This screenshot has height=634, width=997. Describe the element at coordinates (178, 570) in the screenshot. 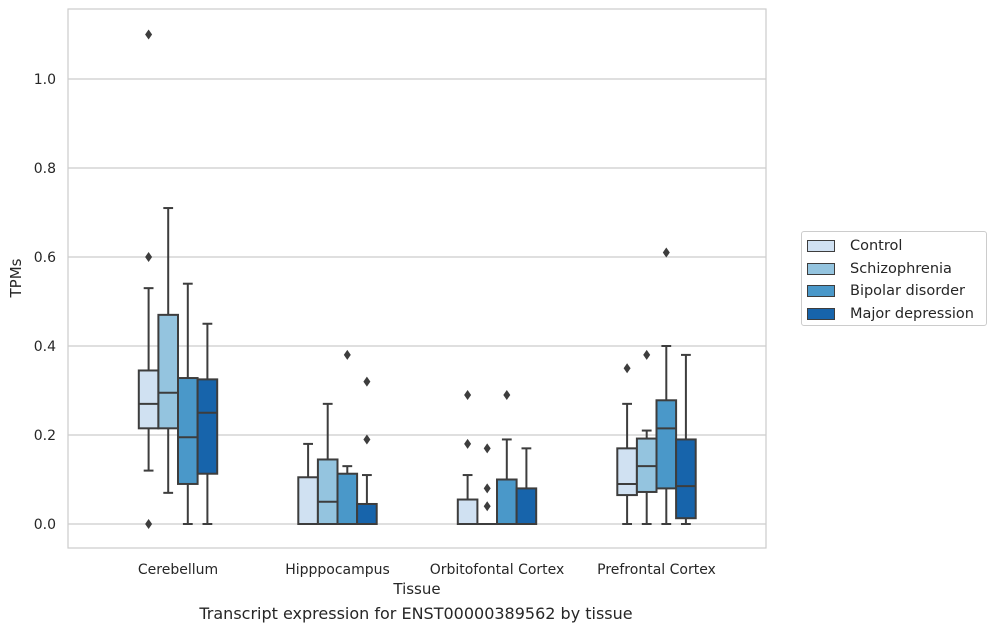

I see `x-tick-label: Cerebellum` at that location.